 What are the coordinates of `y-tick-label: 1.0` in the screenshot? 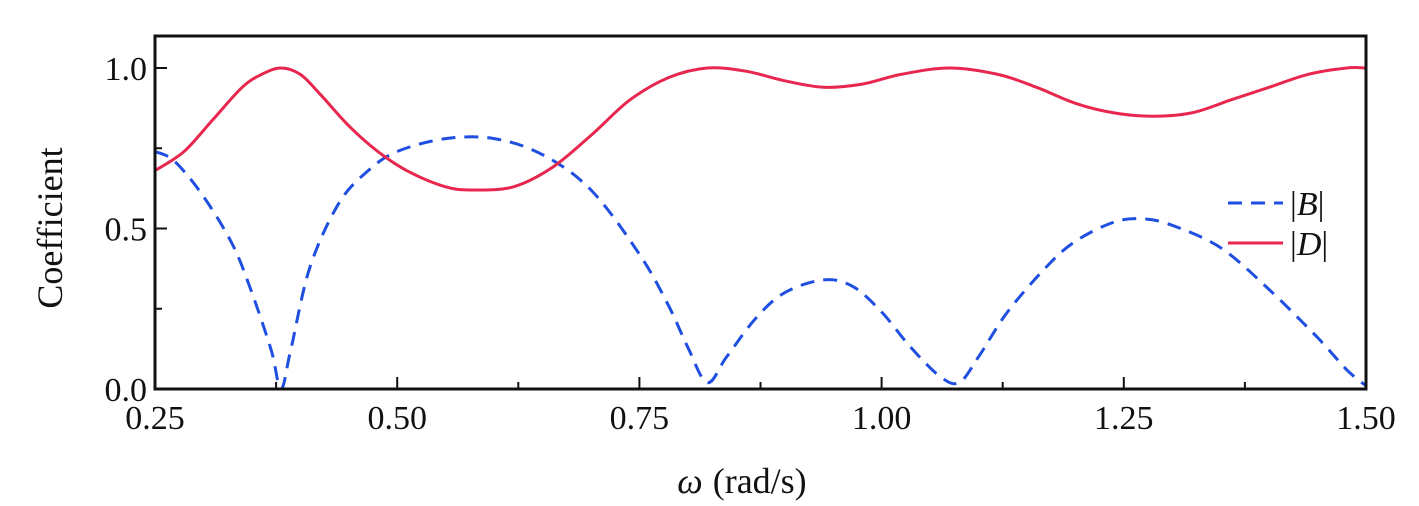 It's located at (126, 69).